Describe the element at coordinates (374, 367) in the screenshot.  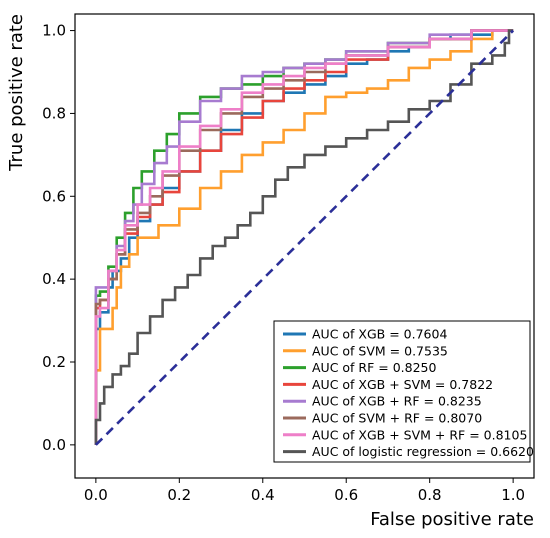
I see `legend-label: AUC of RF = 0.8250` at that location.